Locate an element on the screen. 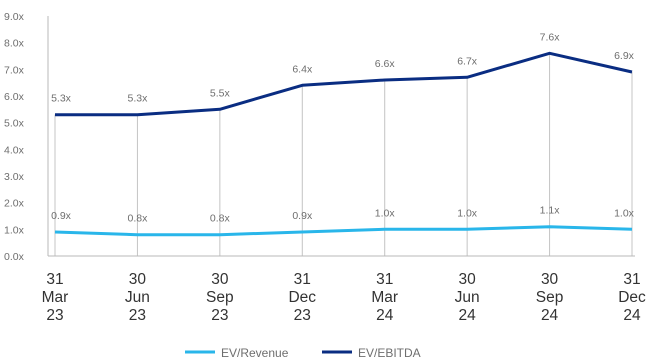 The height and width of the screenshot is (363, 662). y-axis: 0.0x 1.0x 2.0x 3.0x 4.0x 5.0x 6.0x 7.0x 8.0x 9.0x is located at coordinates (26, 137).